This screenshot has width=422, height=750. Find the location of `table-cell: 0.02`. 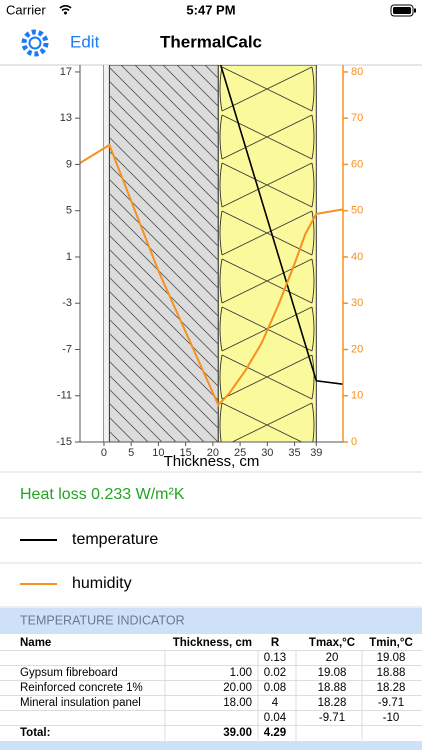

table-cell: 0.02 is located at coordinates (275, 673).